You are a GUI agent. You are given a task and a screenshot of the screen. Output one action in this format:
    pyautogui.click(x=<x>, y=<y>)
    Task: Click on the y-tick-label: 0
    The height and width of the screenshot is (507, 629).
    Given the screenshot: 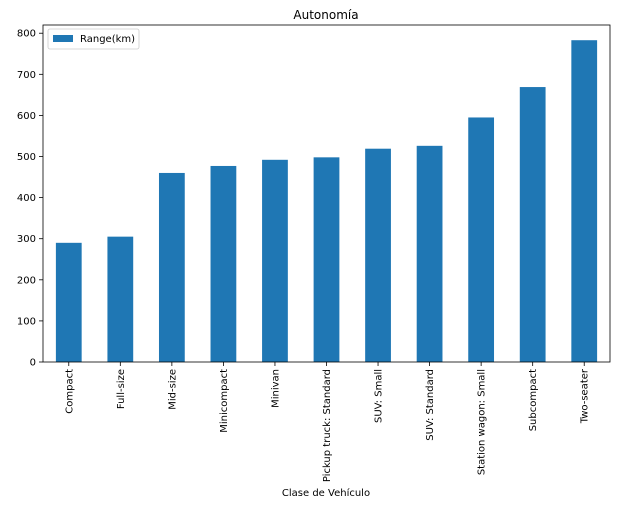 What is the action you would take?
    pyautogui.click(x=33, y=363)
    